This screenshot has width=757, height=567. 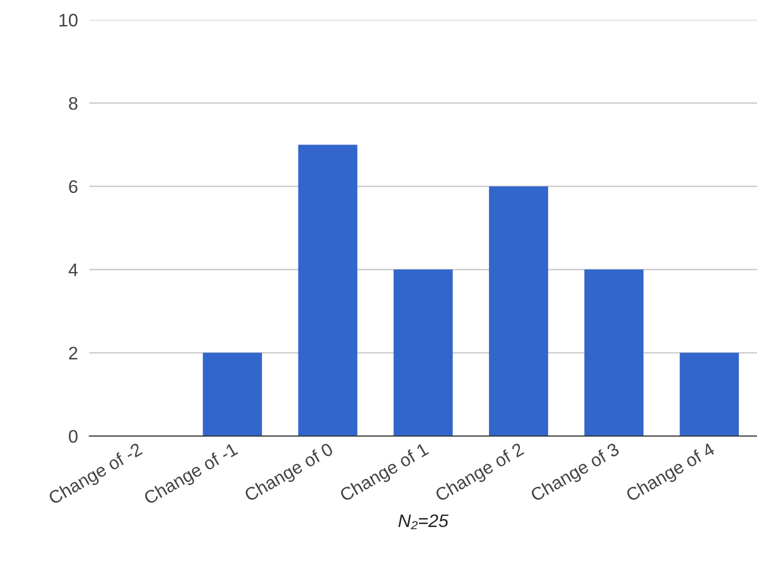 What do you see at coordinates (69, 20) in the screenshot?
I see `y-tick-label: 10` at bounding box center [69, 20].